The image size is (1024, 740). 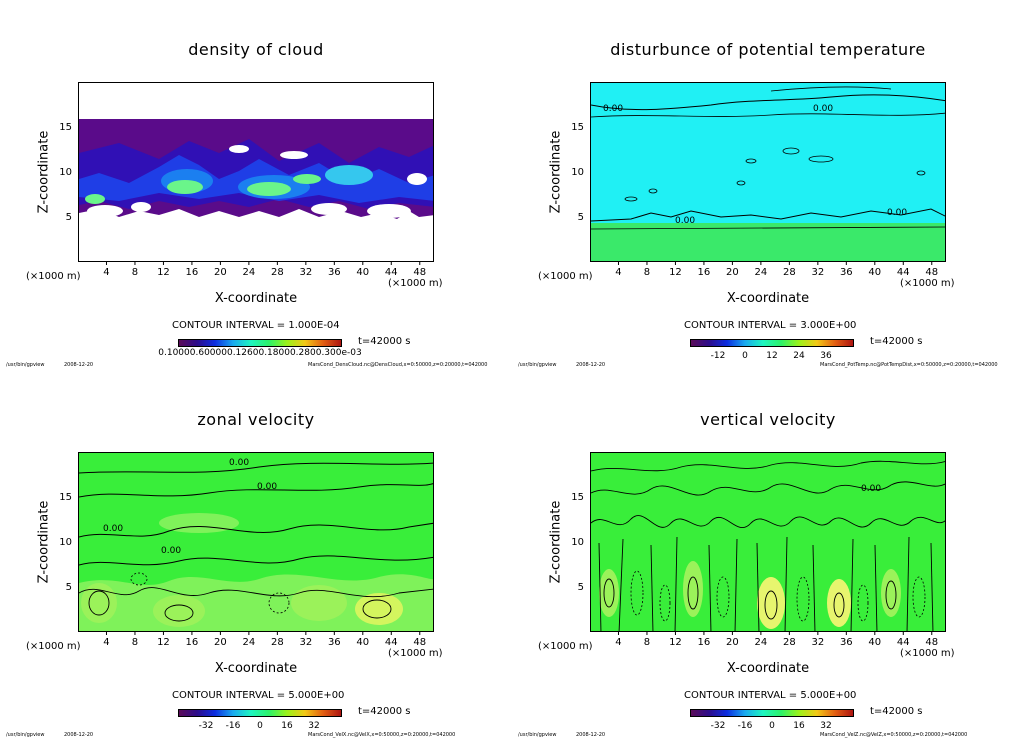 What do you see at coordinates (256, 419) in the screenshot?
I see `chart-title: zonal velocity` at bounding box center [256, 419].